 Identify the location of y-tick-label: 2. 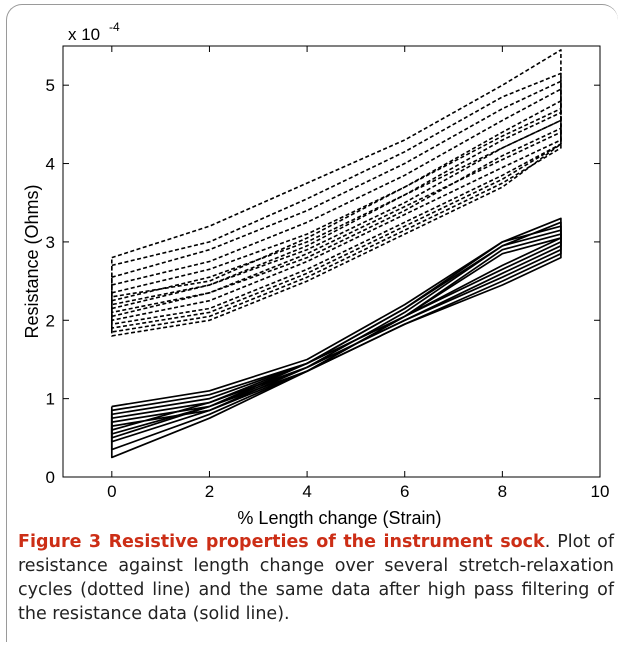
(50, 320).